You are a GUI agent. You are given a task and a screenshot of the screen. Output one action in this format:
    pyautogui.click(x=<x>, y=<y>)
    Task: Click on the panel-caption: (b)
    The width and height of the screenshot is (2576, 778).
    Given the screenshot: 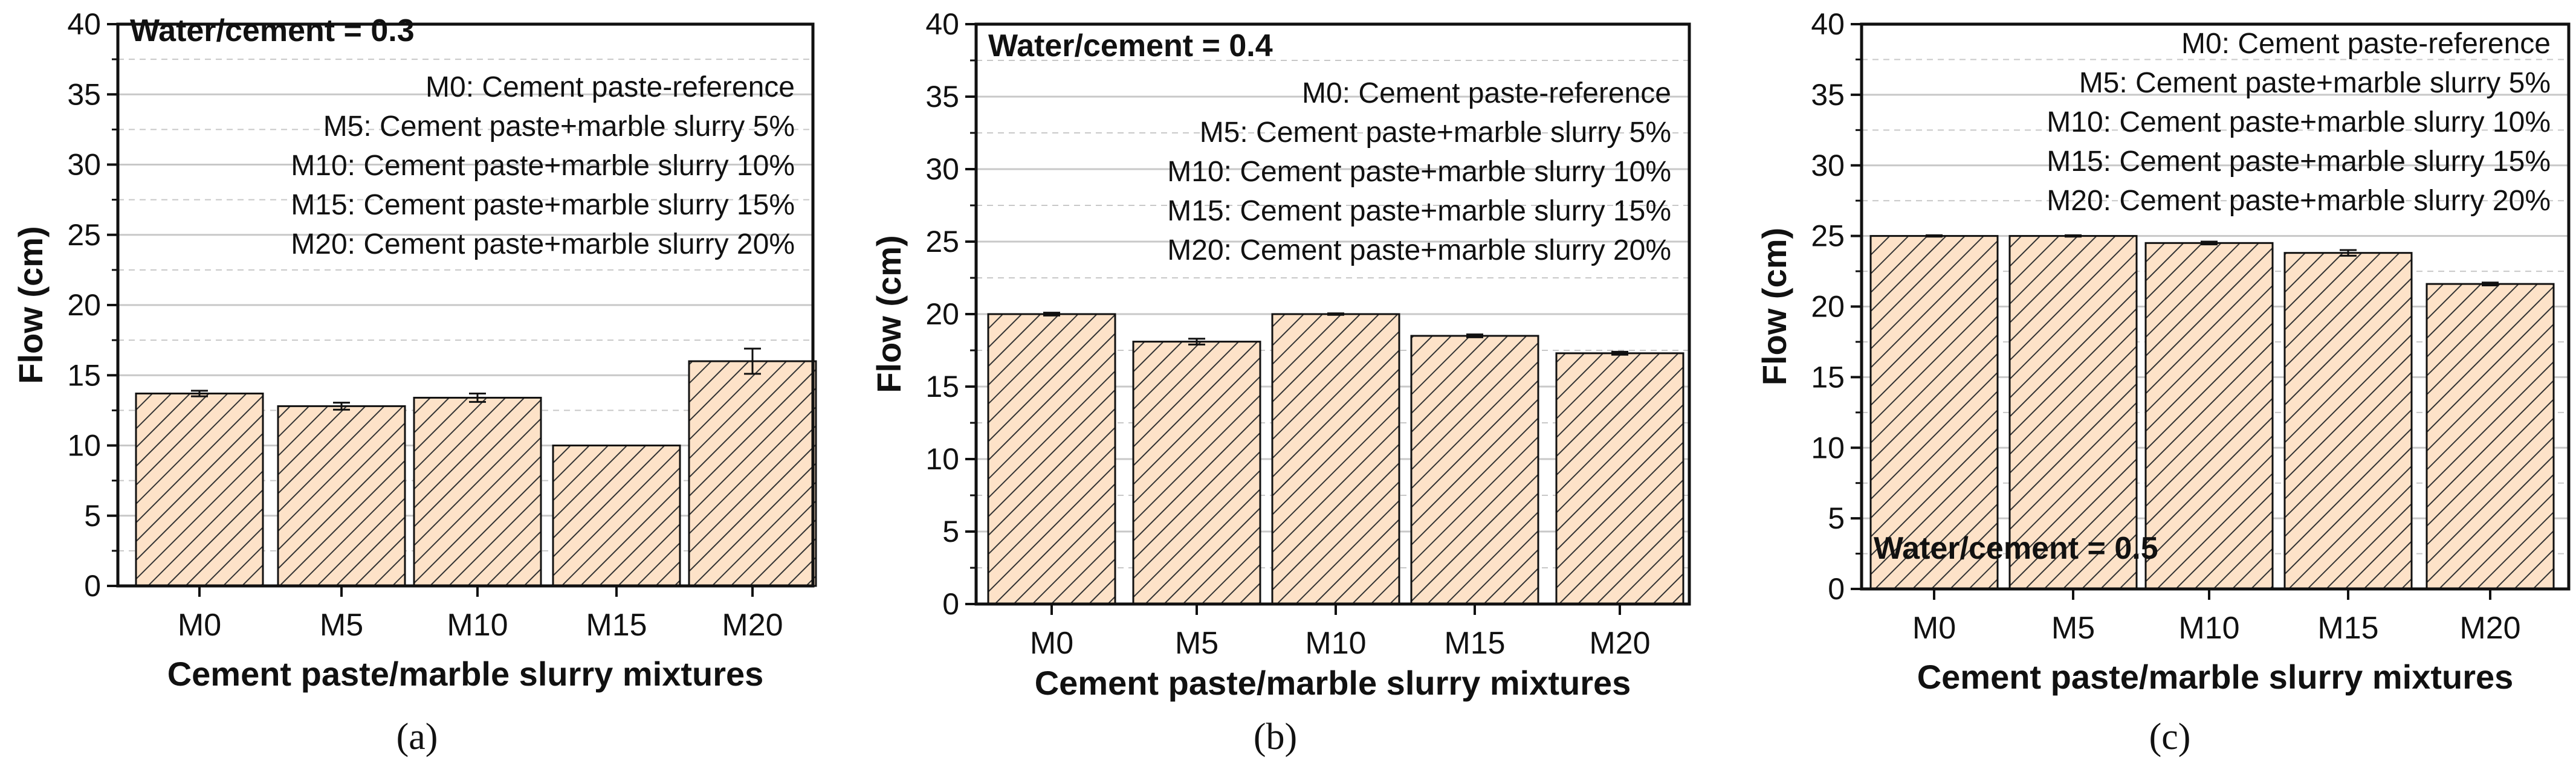 What is the action you would take?
    pyautogui.click(x=1275, y=736)
    